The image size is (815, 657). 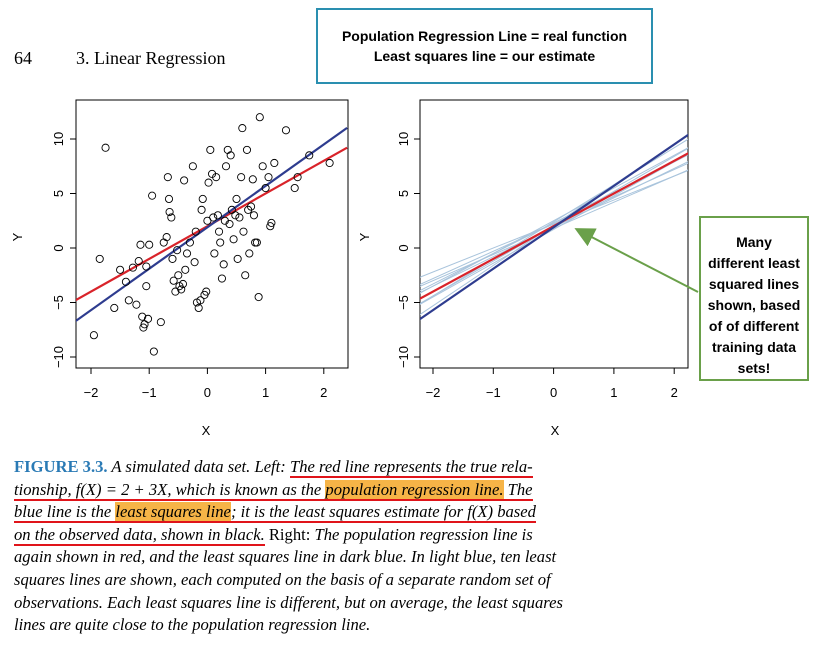 What do you see at coordinates (754, 326) in the screenshot?
I see `callout-text-line: of of different` at bounding box center [754, 326].